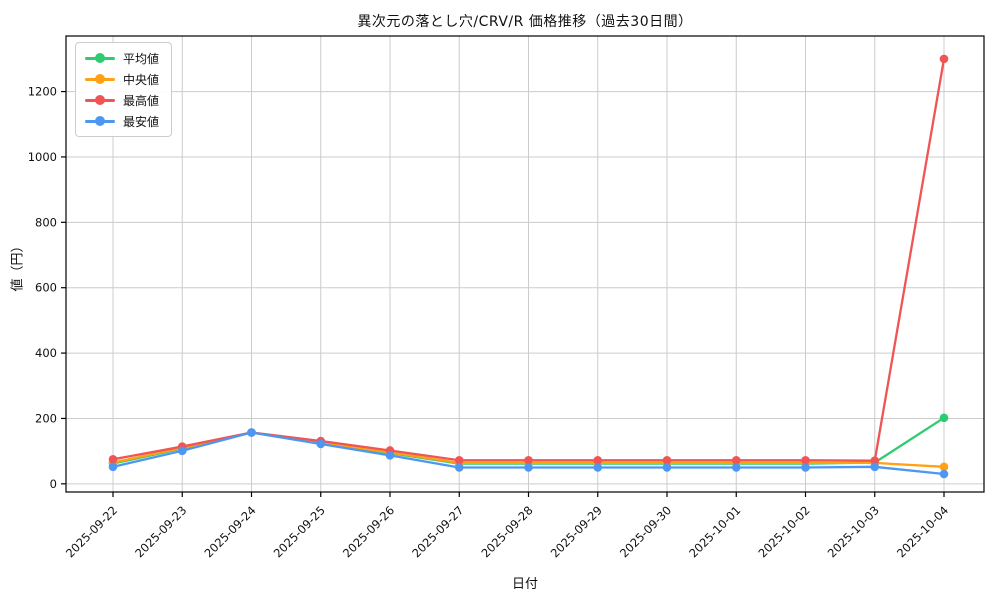 This screenshot has height=600, width=1000. I want to click on x-tick-label: 2025-09-26, so click(368, 531).